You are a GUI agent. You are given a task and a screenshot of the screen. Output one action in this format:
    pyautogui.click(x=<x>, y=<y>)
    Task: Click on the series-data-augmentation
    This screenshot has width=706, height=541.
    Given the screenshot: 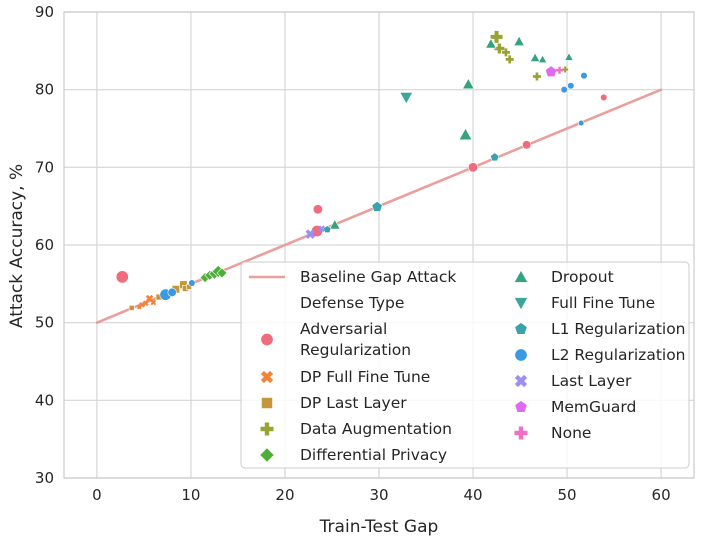 What is the action you would take?
    pyautogui.click(x=529, y=55)
    